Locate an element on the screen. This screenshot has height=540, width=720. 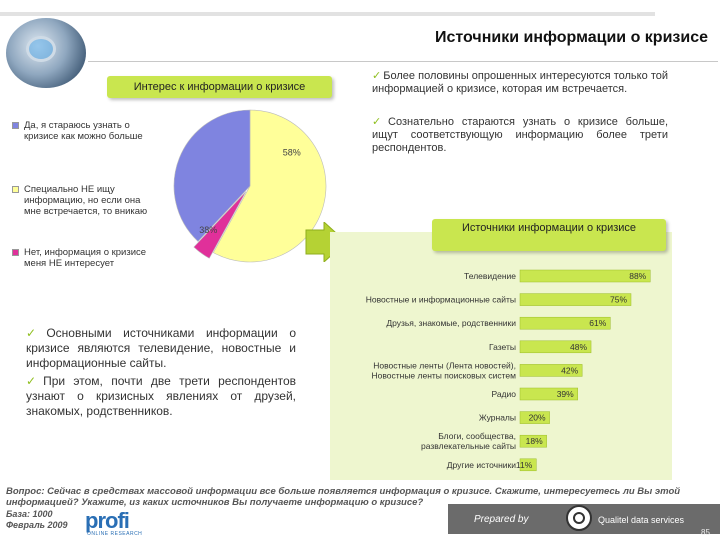
interest-pie-chart: 58%4%38% is located at coordinates (255, 186).